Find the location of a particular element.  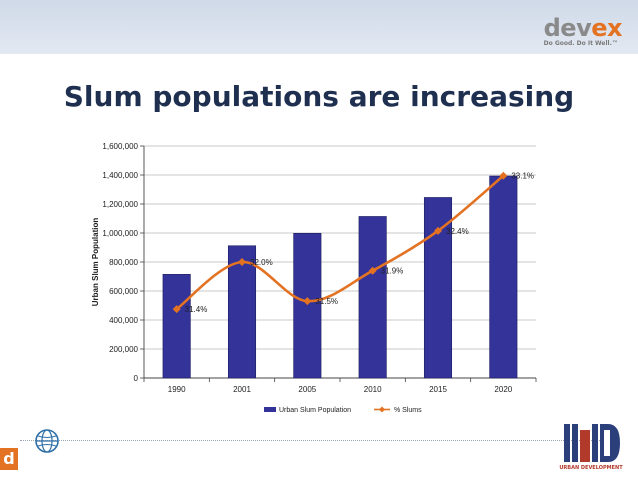

y-tick-label: 800,000 is located at coordinates (123, 262).